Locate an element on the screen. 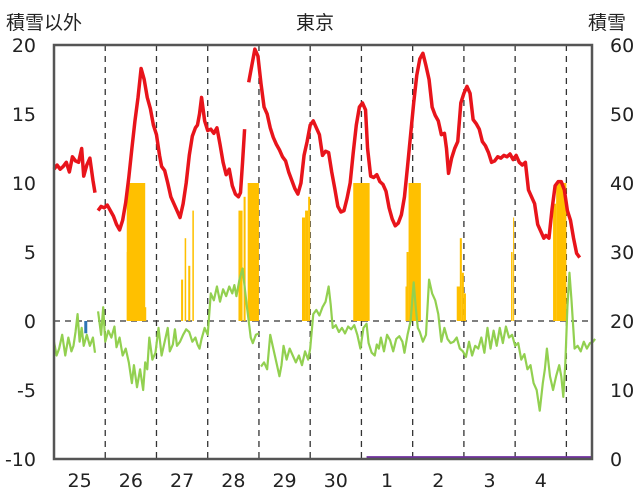  x-tick-label: 4 is located at coordinates (541, 481).